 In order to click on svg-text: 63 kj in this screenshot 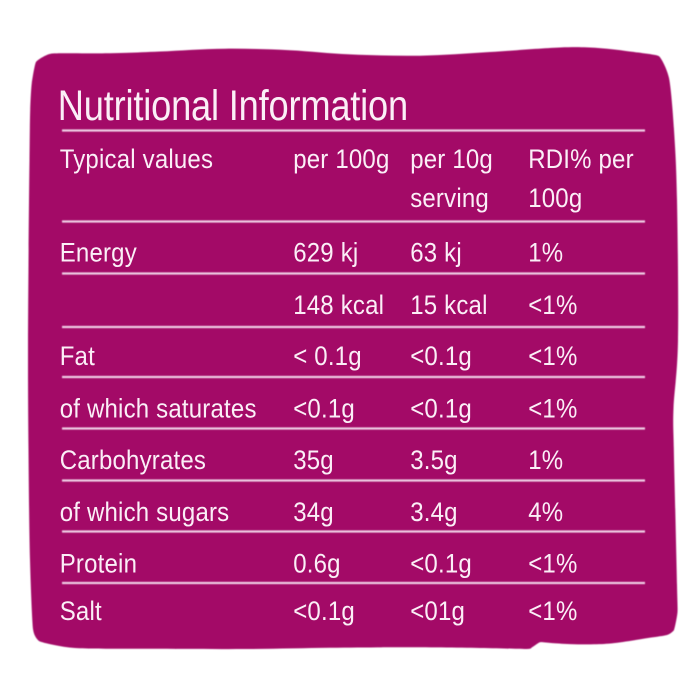, I will do `click(436, 253)`.